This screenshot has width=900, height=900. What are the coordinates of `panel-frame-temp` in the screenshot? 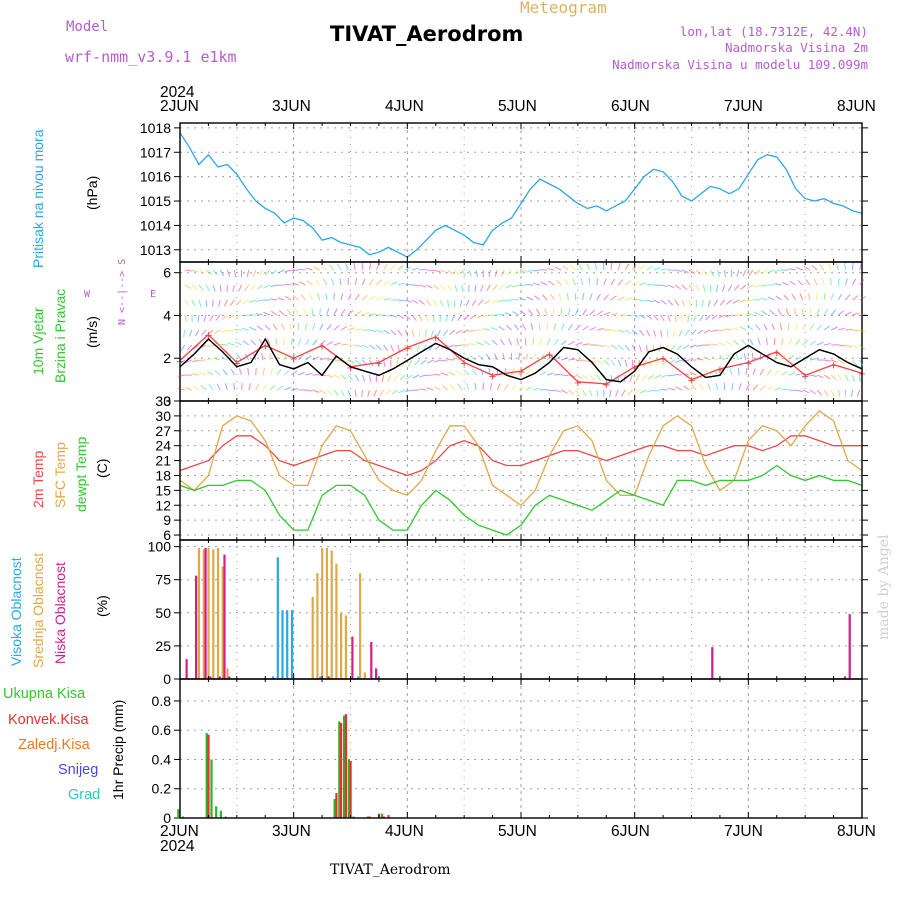 It's located at (521, 470).